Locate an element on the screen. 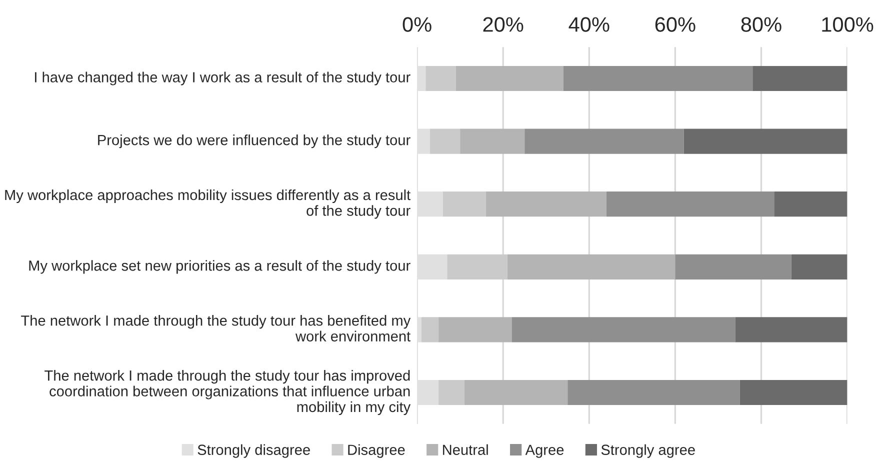 Image resolution: width=878 pixels, height=471 pixels. y-tick-label: I have changed the way I work as a result of the study tour is located at coordinates (222, 79).